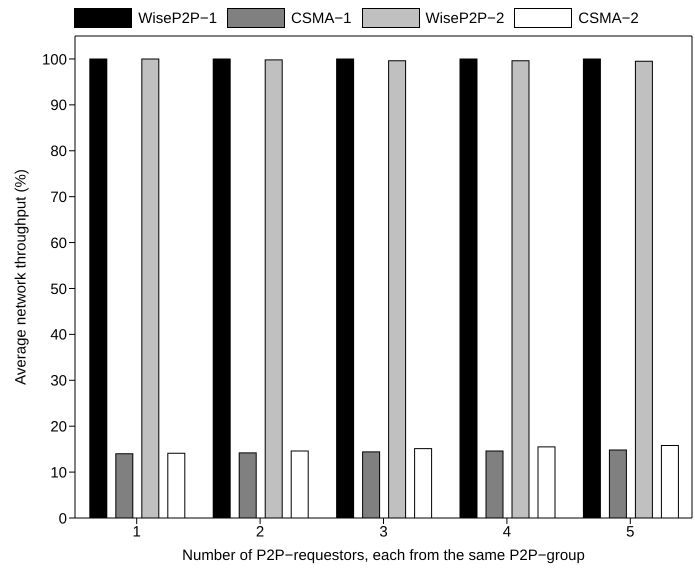 Image resolution: width=695 pixels, height=574 pixels. Describe the element at coordinates (62, 519) in the screenshot. I see `y-tick-label: 0` at that location.